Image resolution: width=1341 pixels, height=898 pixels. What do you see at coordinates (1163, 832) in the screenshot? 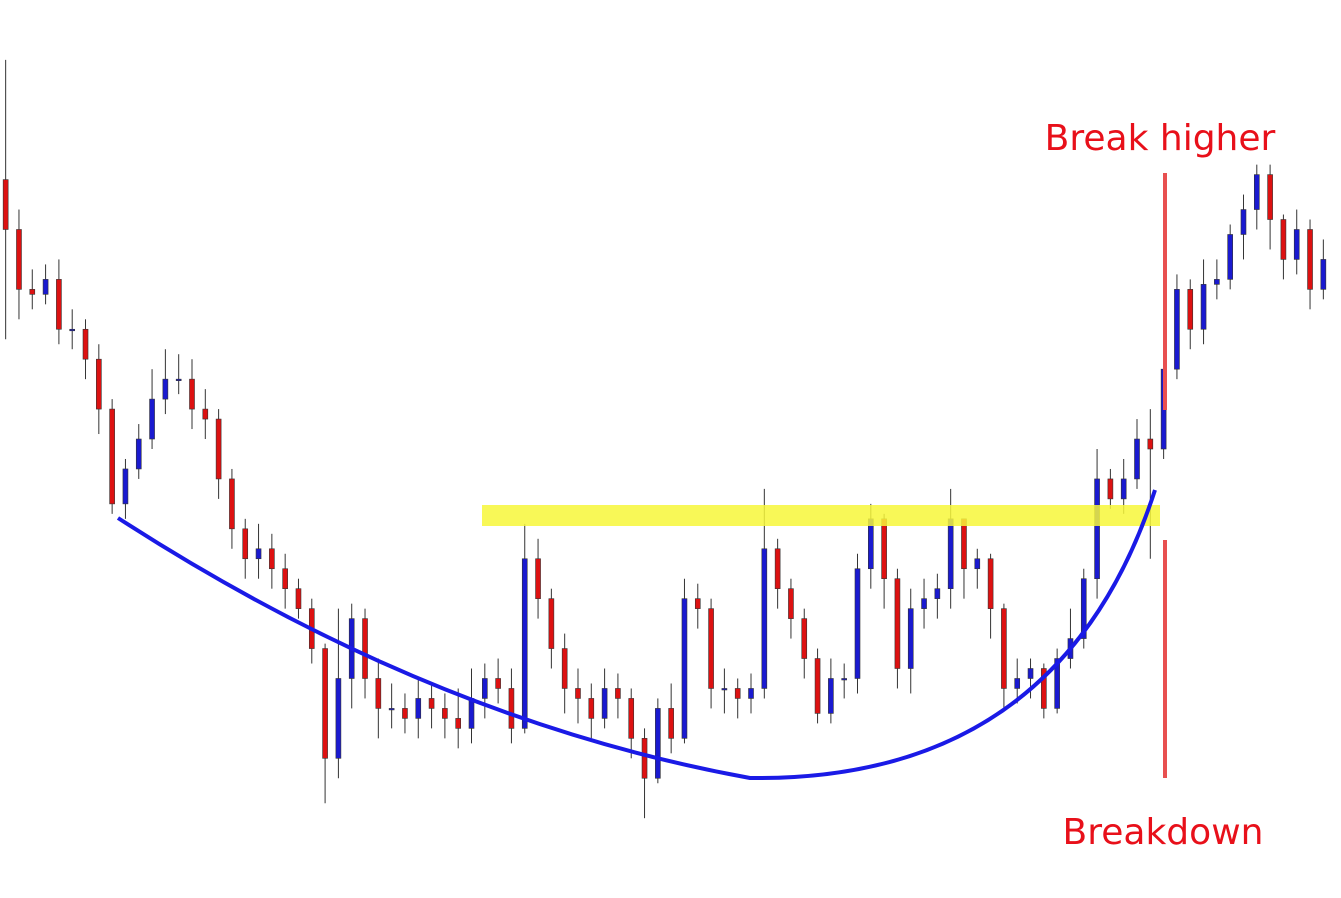
I see `annotation: Breakdown` at bounding box center [1163, 832].